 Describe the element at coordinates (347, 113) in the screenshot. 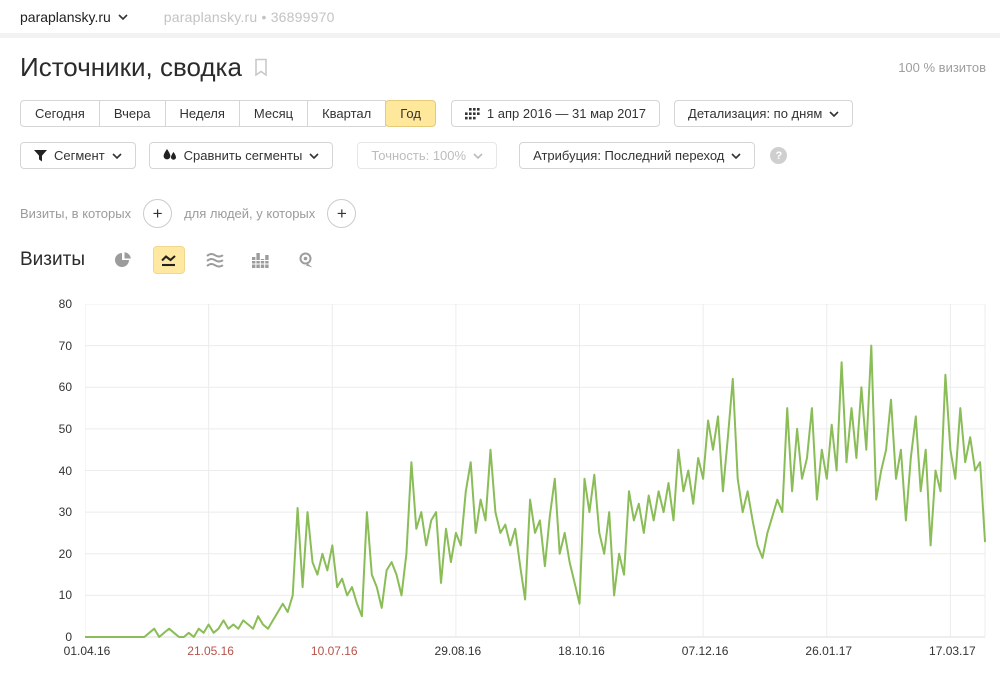

I see `tab-quarter: Квартал` at that location.